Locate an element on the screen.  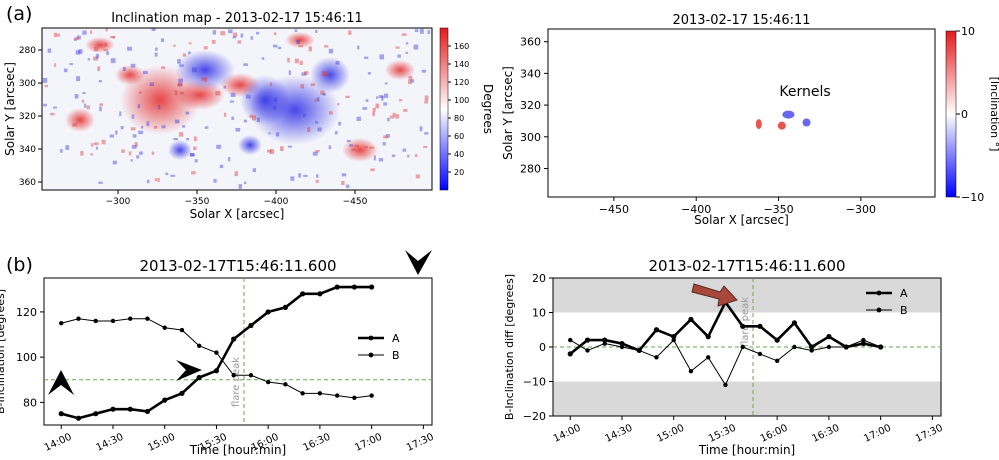
bdiff-ytick-label: 10 is located at coordinates (539, 313).